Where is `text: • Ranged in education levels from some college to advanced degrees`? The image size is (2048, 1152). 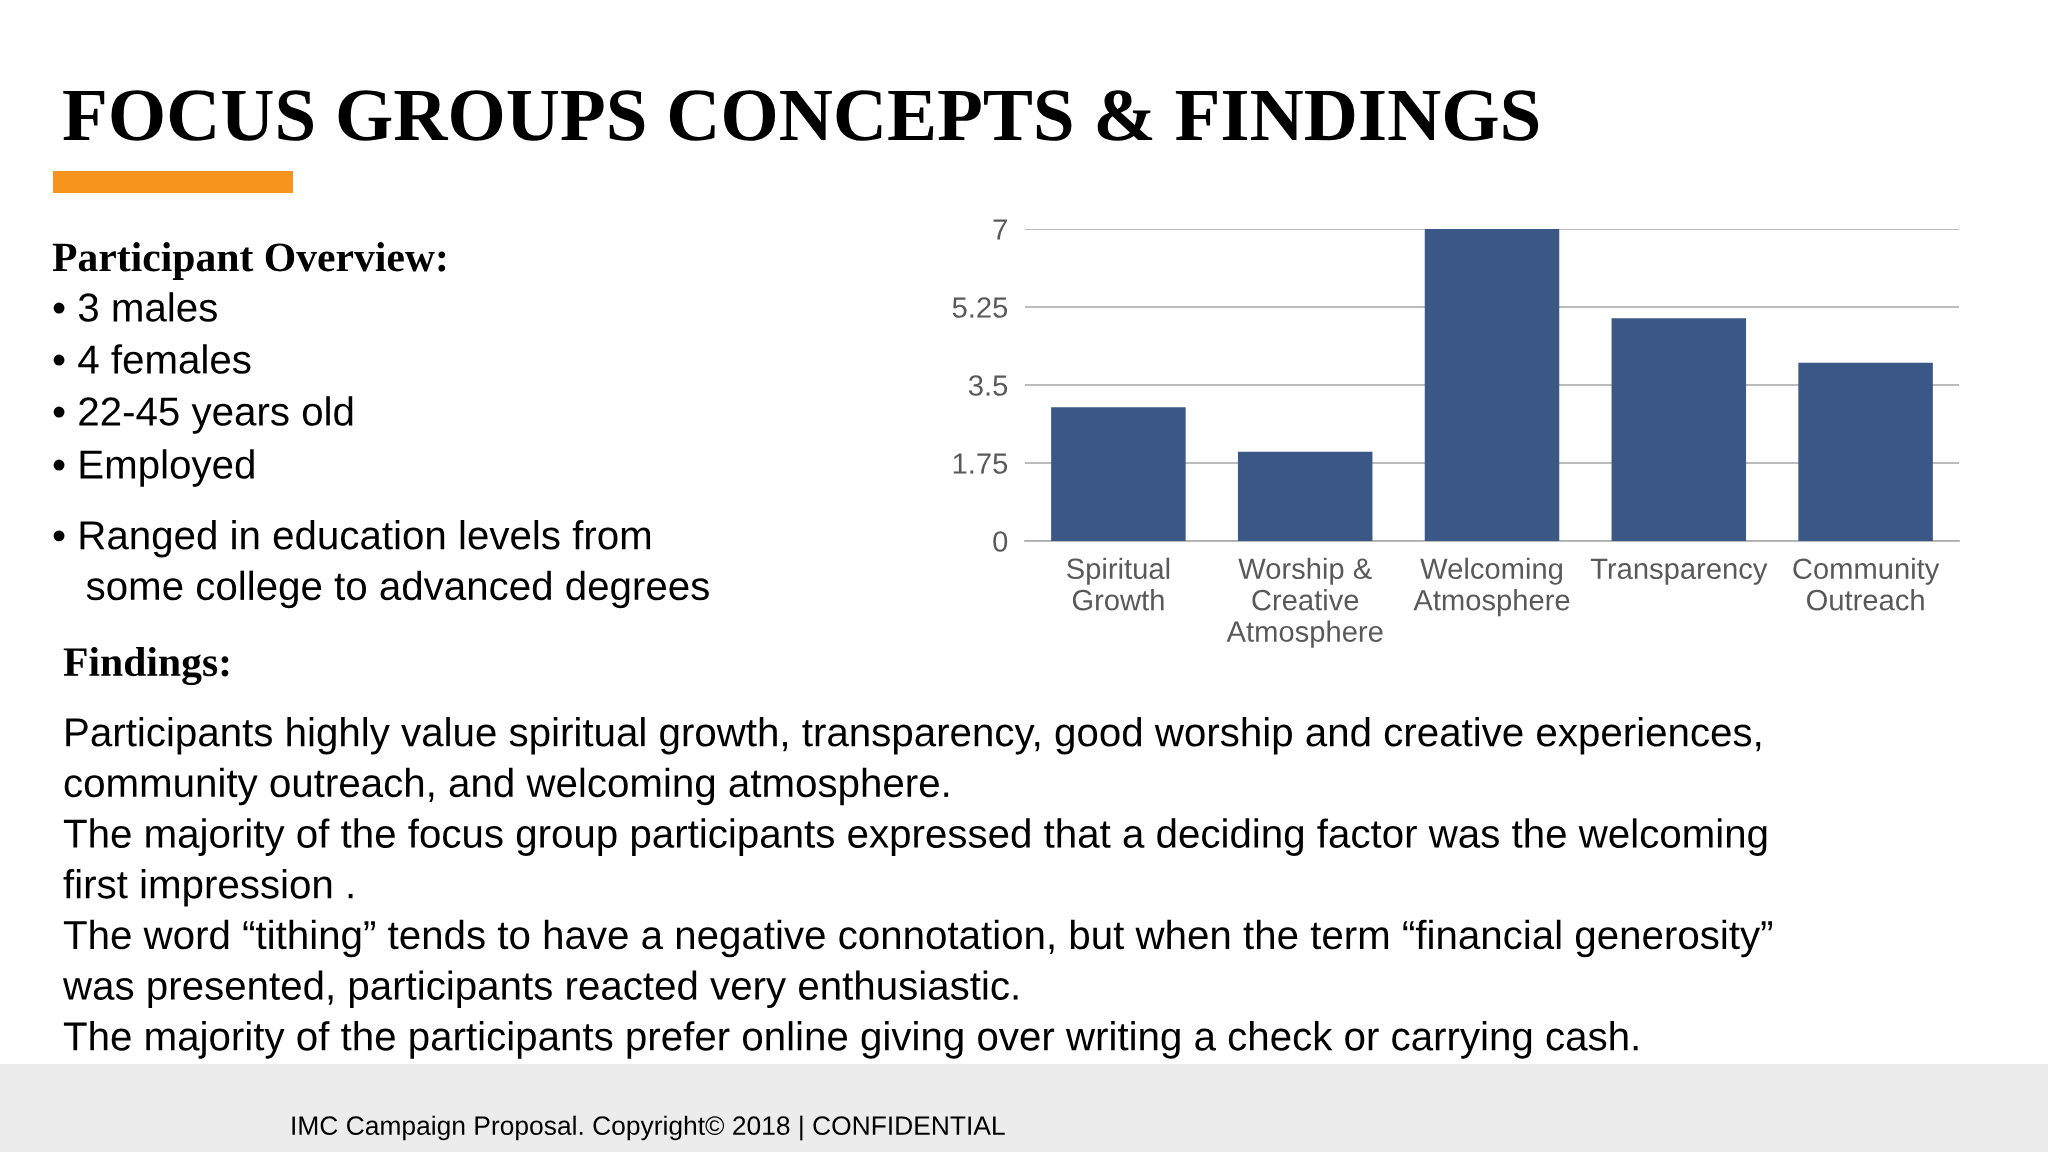
text: • Ranged in education levels from some college to advanced degrees is located at coordinates (381, 564).